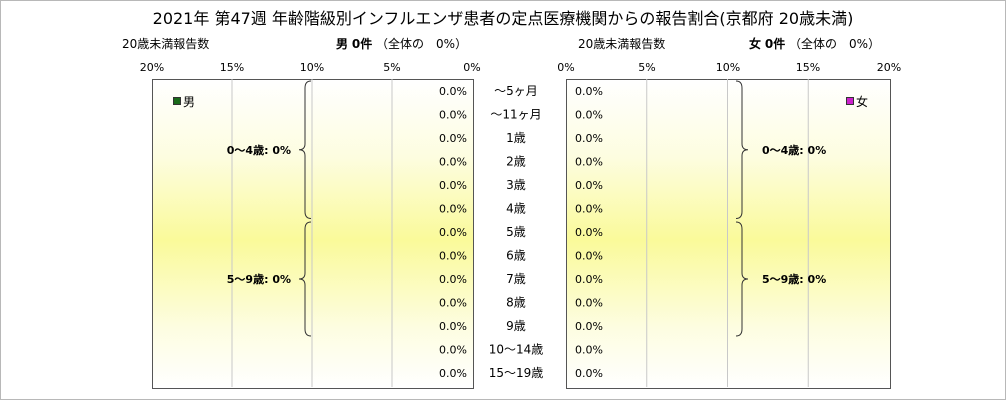 This screenshot has height=400, width=1006. I want to click on x-tick-left-0: 0%, so click(472, 67).